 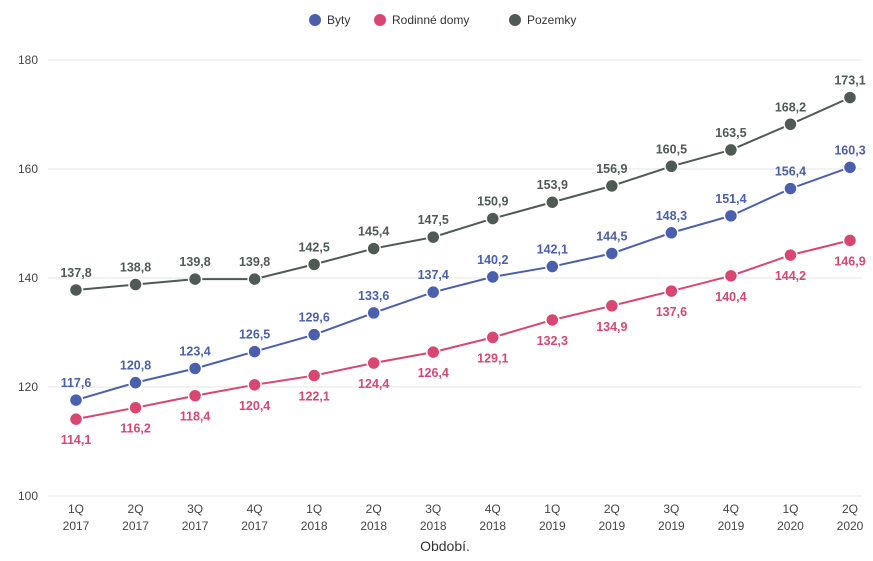 I want to click on data-label: 117,6, so click(x=76, y=383).